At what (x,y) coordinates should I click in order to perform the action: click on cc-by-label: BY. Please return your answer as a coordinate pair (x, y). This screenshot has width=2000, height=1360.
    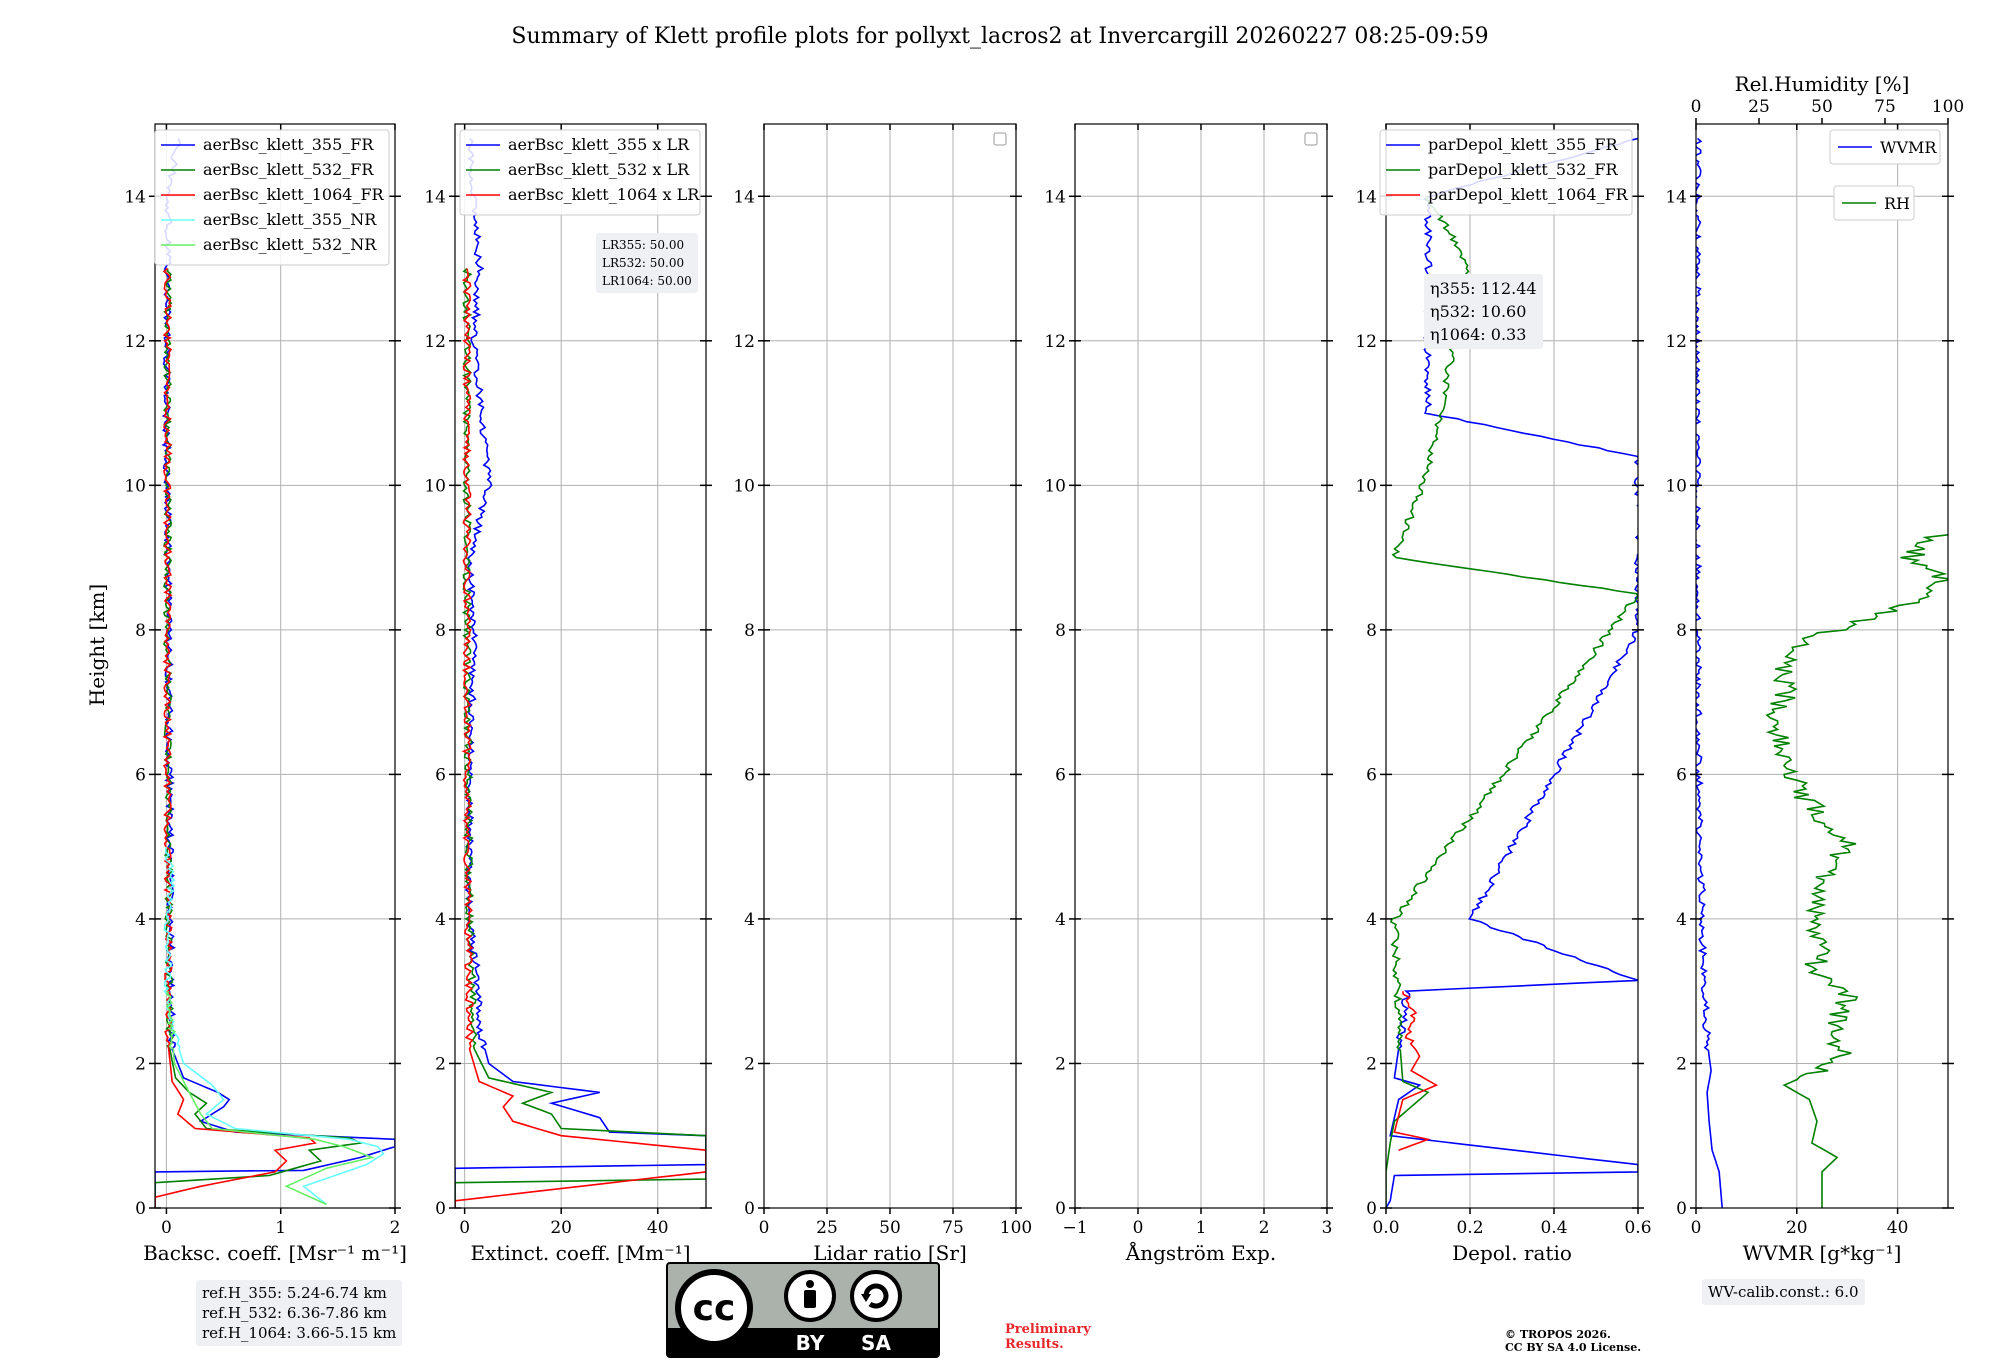
    Looking at the image, I should click on (810, 1343).